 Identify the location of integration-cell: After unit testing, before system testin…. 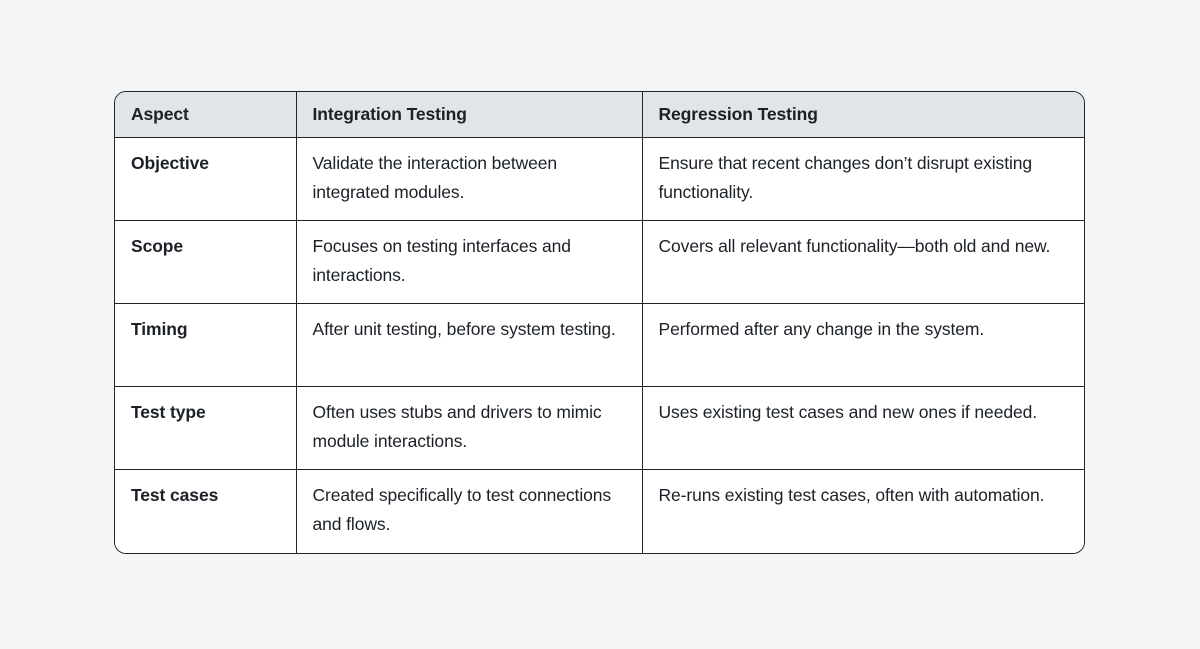
(469, 345).